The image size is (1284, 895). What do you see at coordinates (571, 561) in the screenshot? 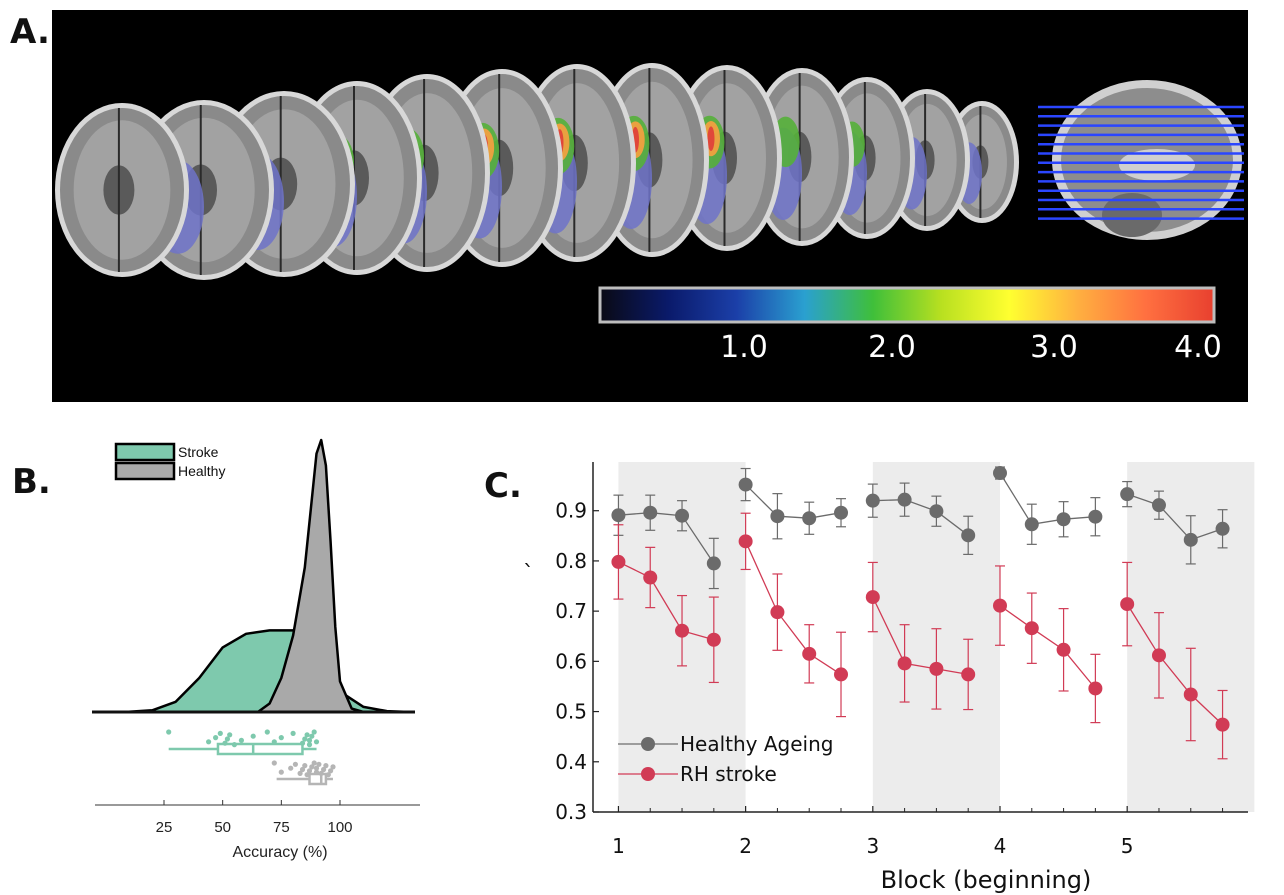
I see `y-tick-label: 0.8` at bounding box center [571, 561].